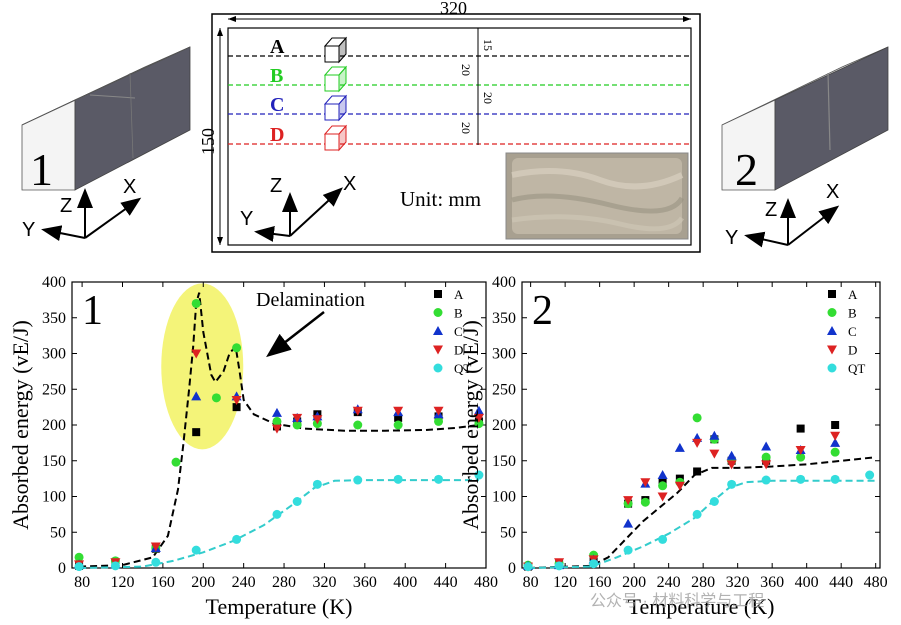 The image size is (901, 625). What do you see at coordinates (349, 184) in the screenshot?
I see `schematic-axis-x: X` at bounding box center [349, 184].